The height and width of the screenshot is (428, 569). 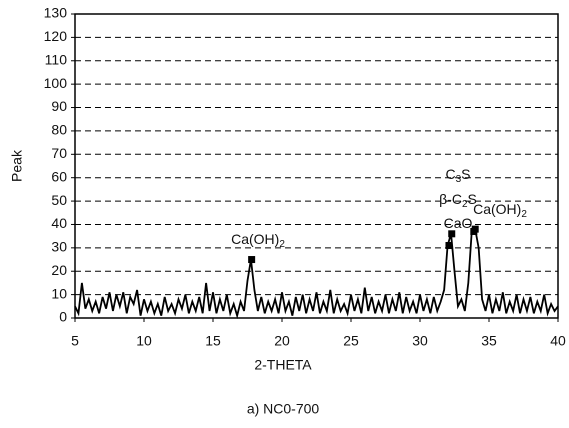 What do you see at coordinates (17, 165) in the screenshot?
I see `y-axis-label: Peak` at bounding box center [17, 165].